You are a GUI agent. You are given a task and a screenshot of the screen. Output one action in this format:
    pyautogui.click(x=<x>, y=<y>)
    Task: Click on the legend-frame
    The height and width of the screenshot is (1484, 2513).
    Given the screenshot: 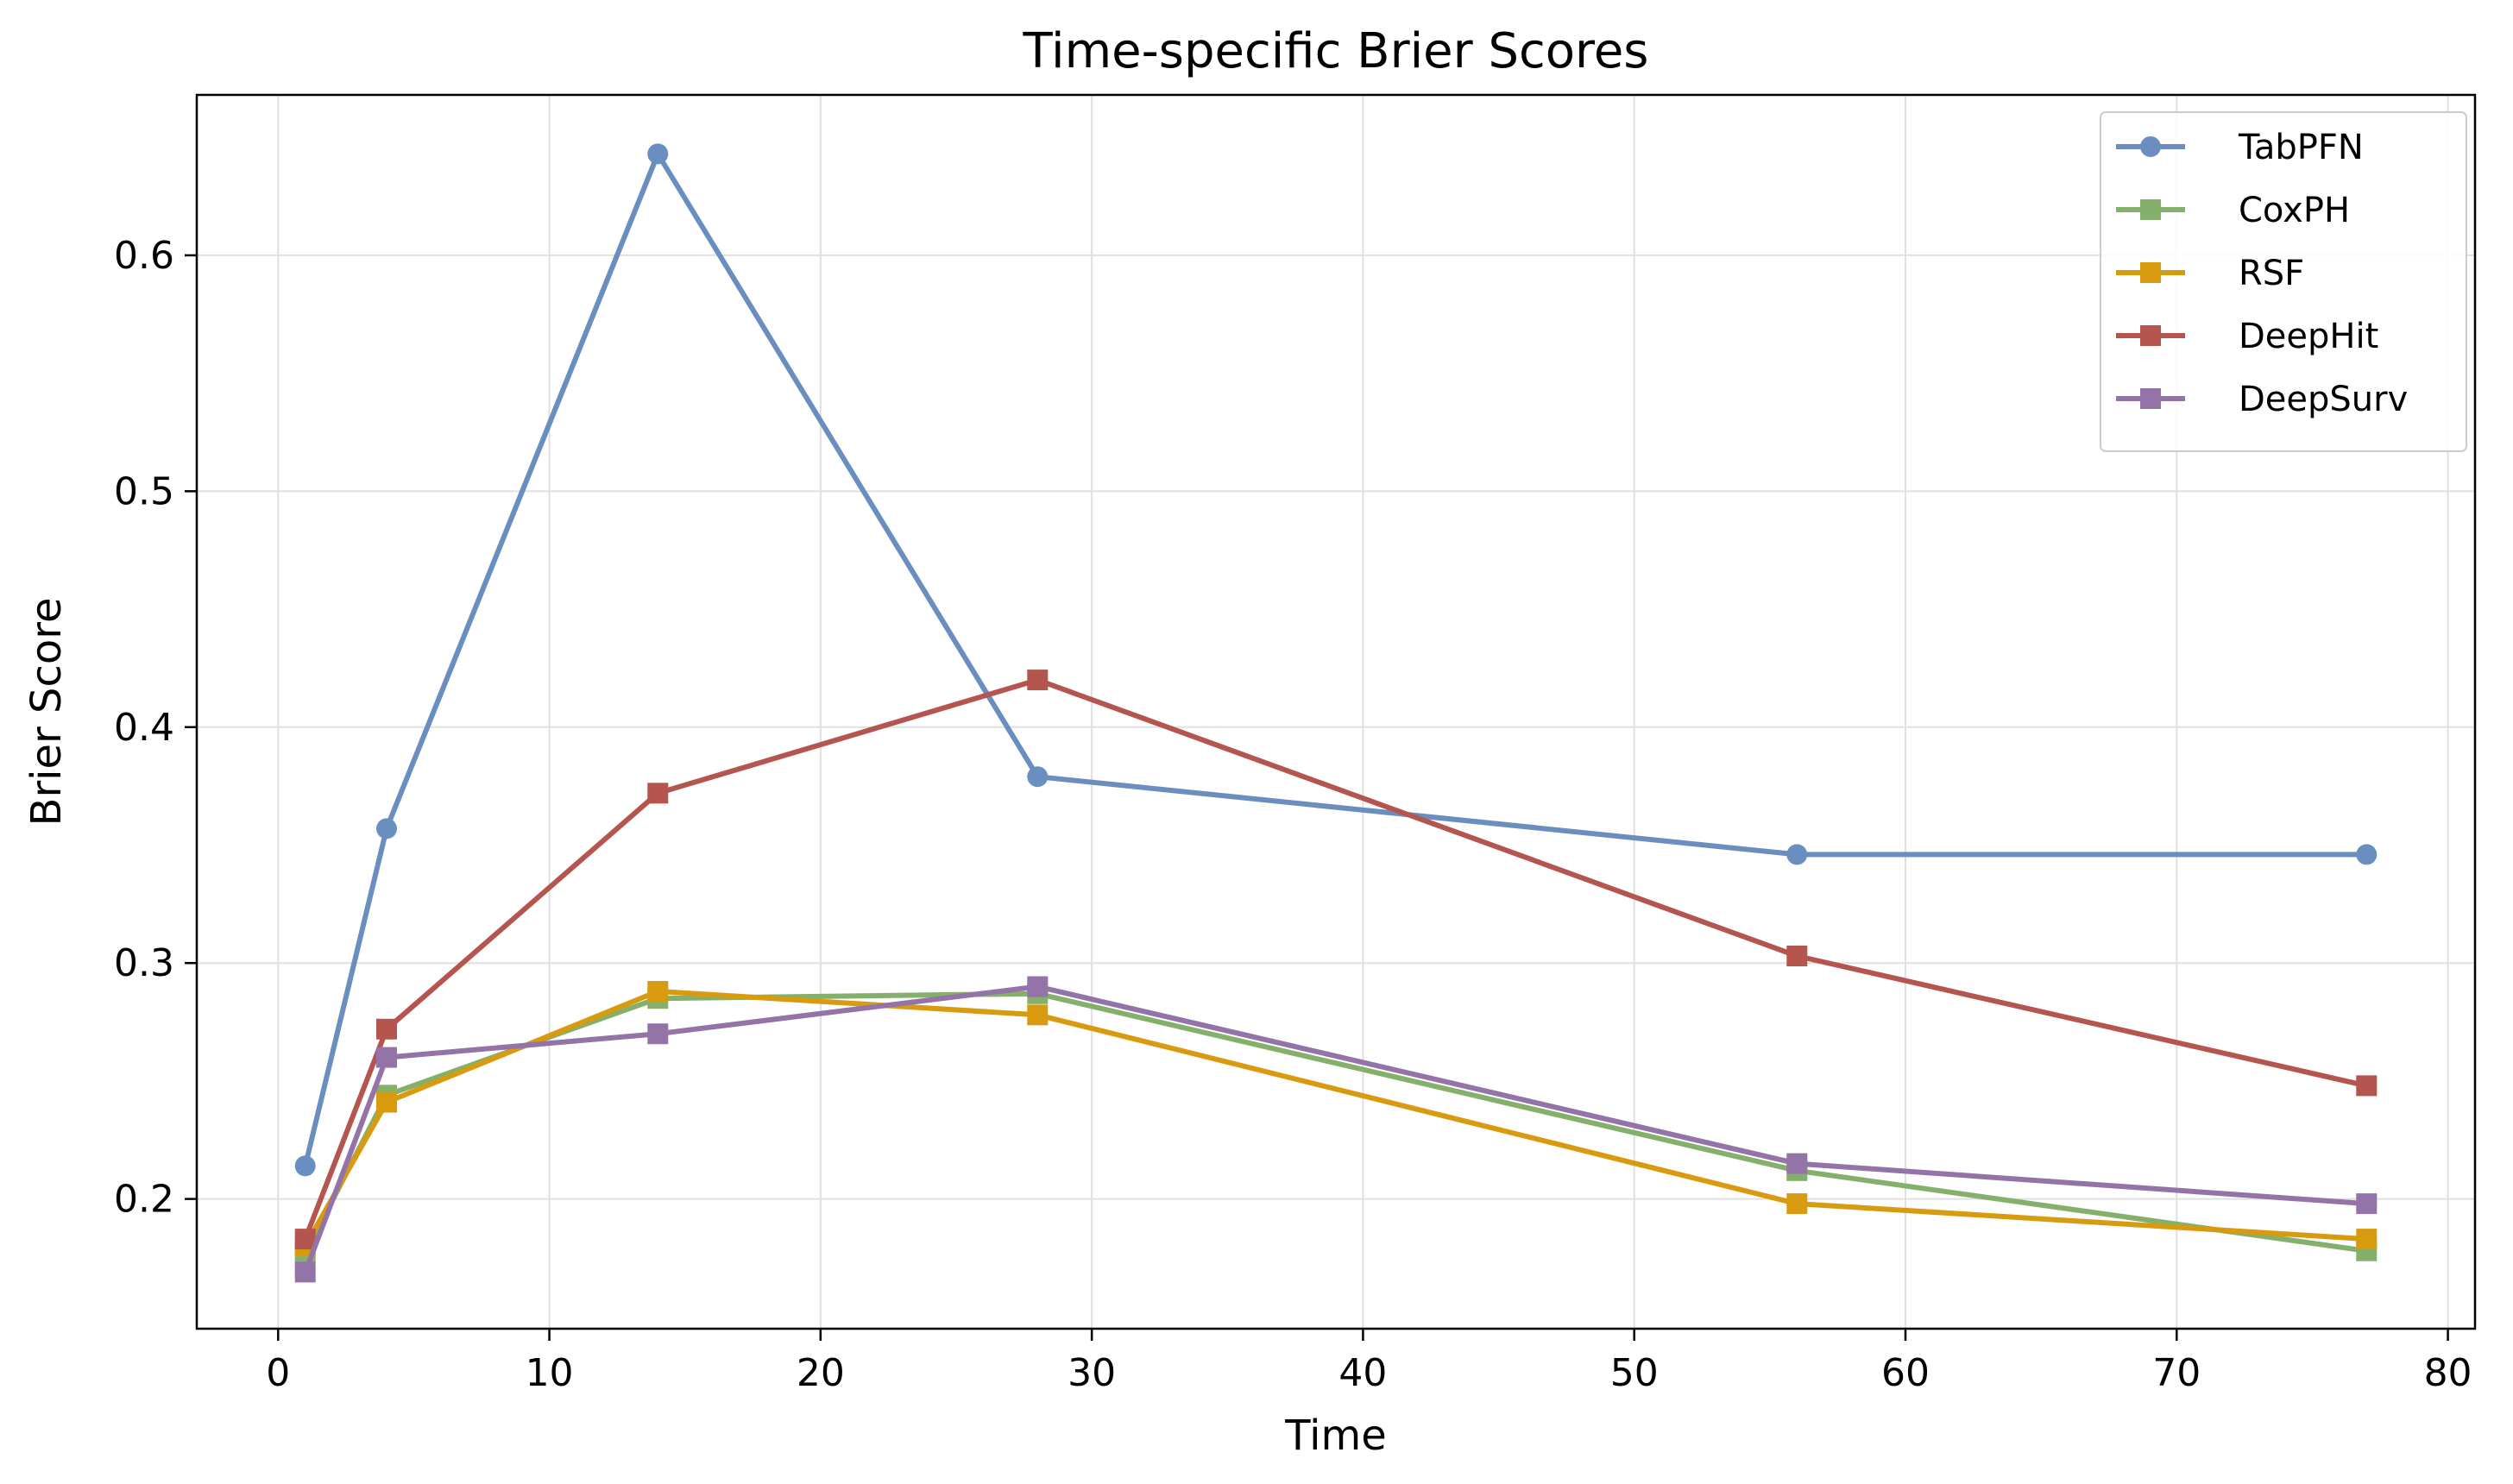 What is the action you would take?
    pyautogui.click(x=2284, y=281)
    